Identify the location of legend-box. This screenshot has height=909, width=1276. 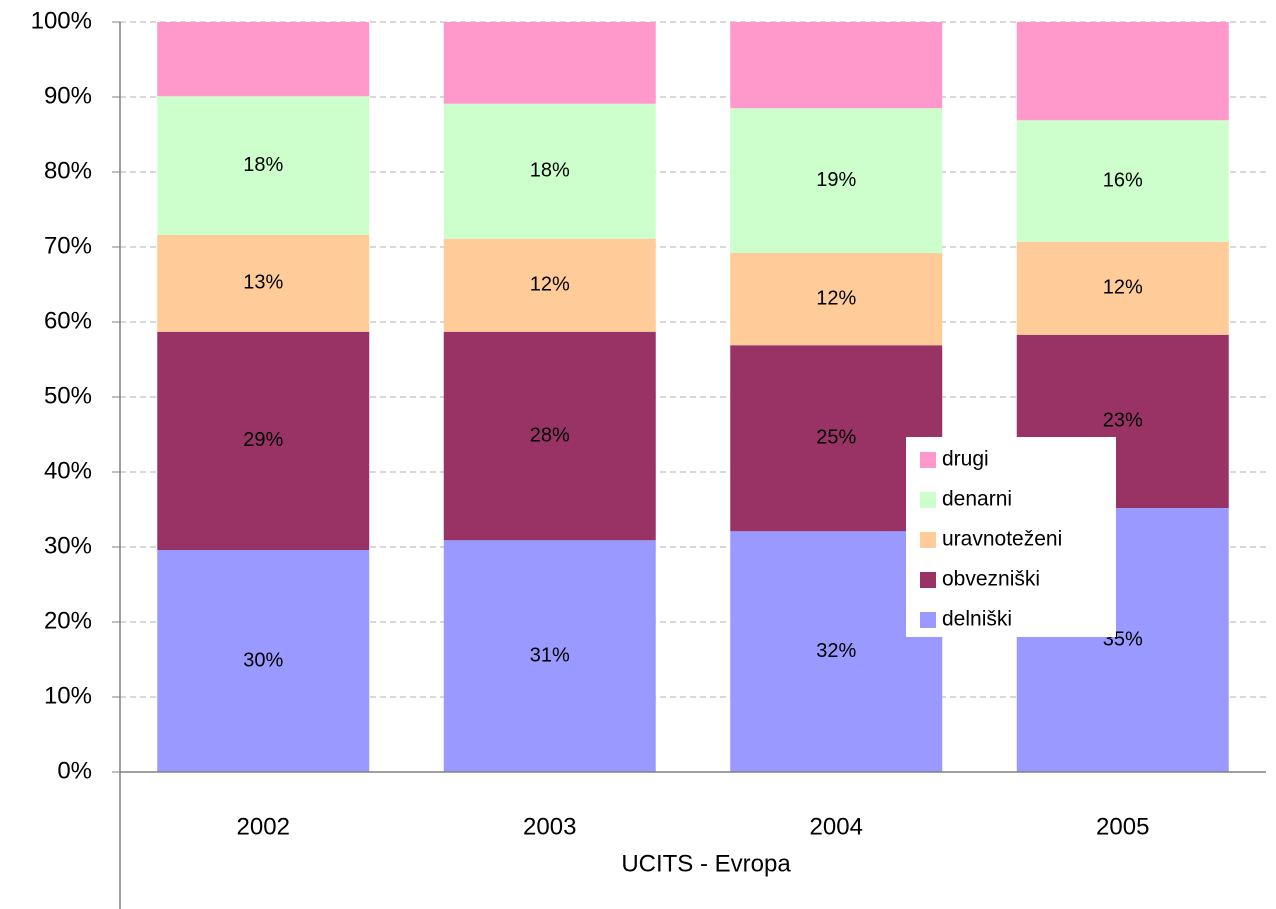
(1011, 537).